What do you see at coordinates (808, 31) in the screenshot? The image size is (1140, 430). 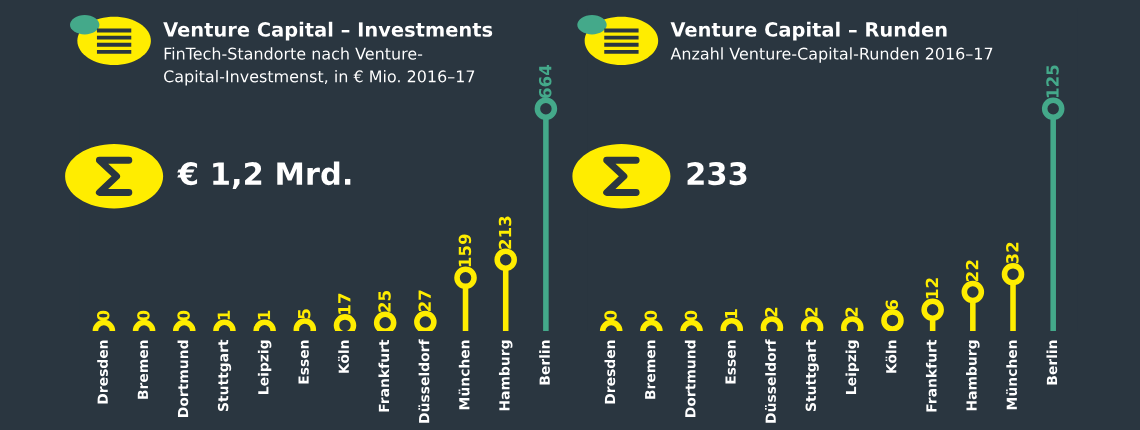 I see `chart-title: Venture Capital – Runden` at bounding box center [808, 31].